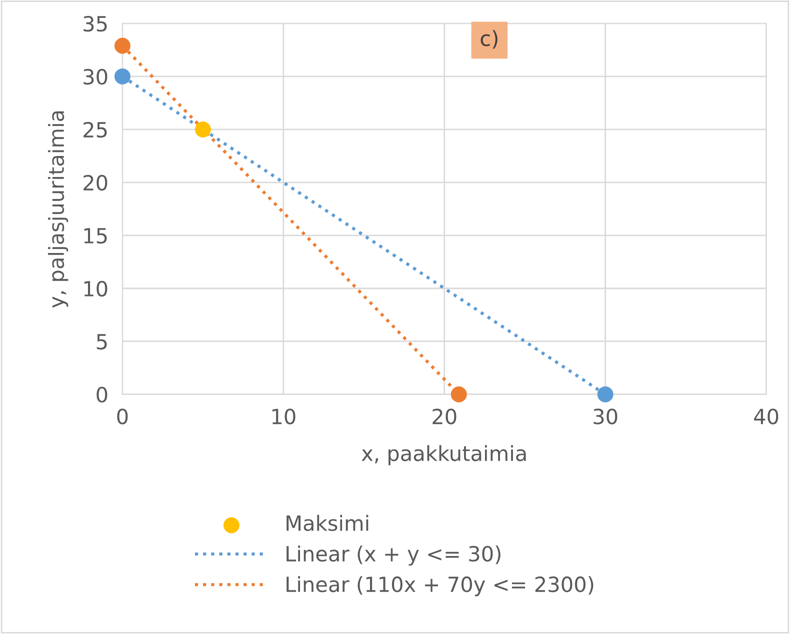  I want to click on x-tick-label: 20, so click(444, 416).